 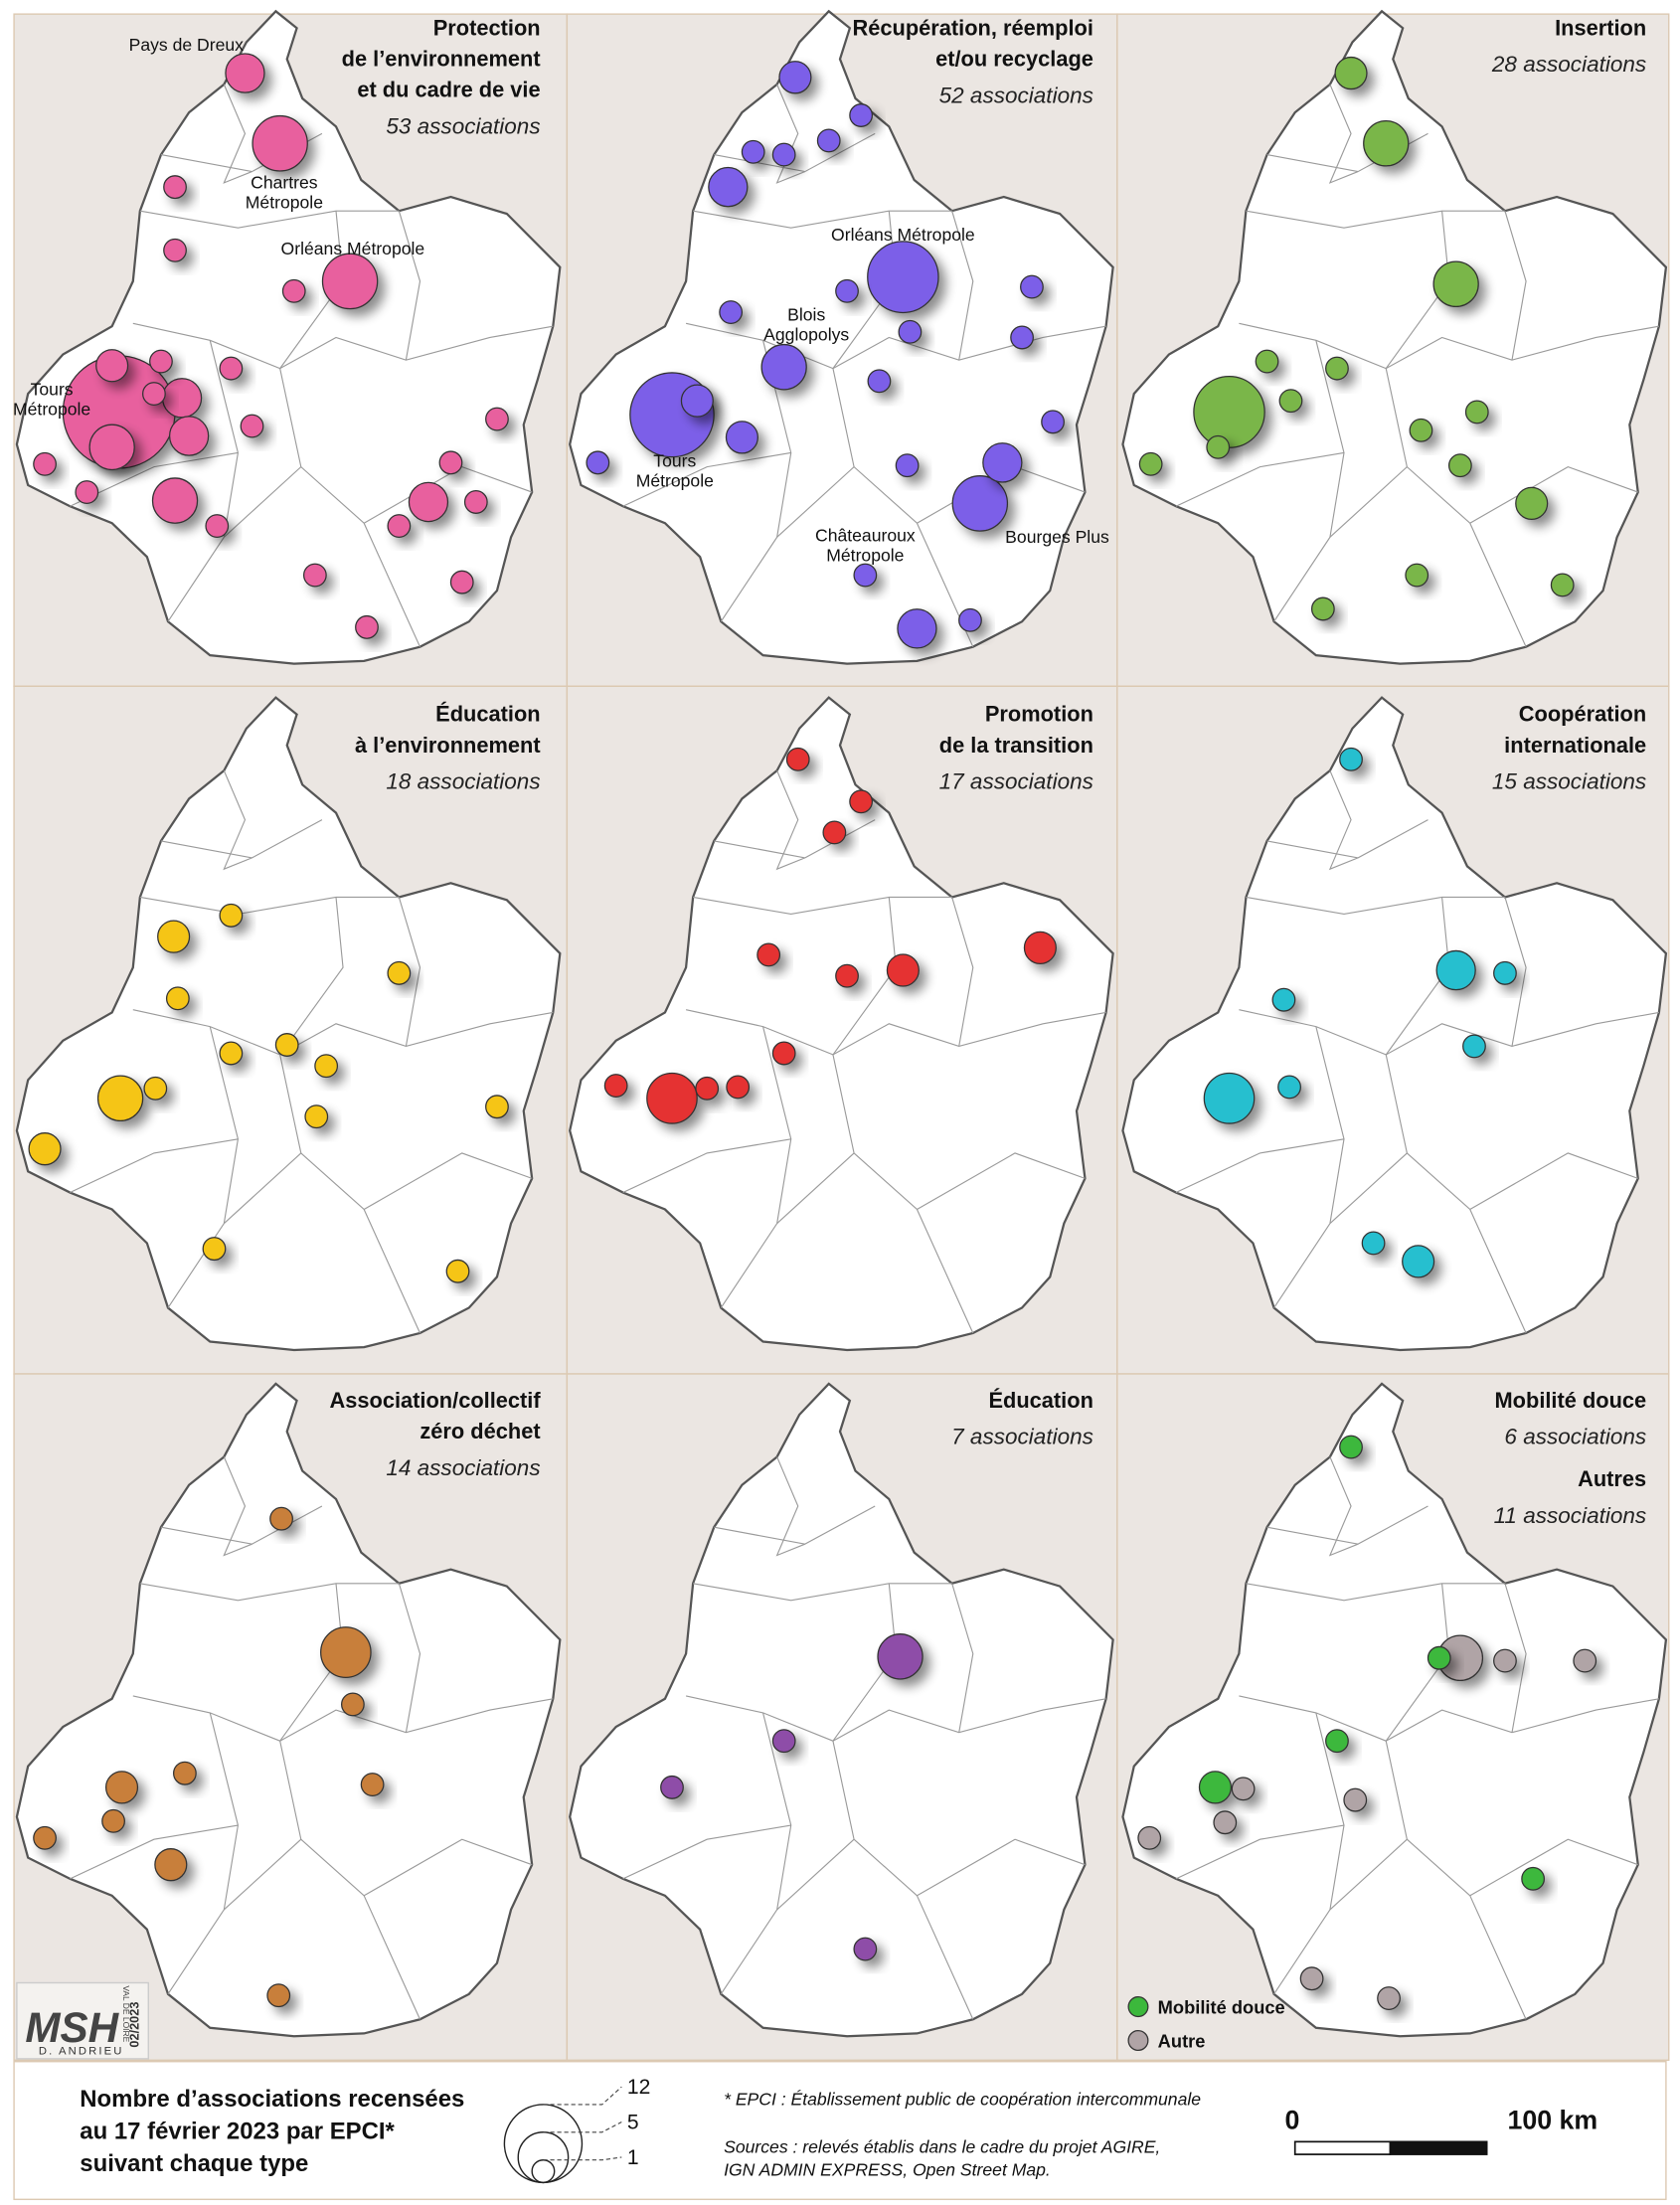 I want to click on footer-title: au 17 février 2023 par EPCI*, so click(x=237, y=2131).